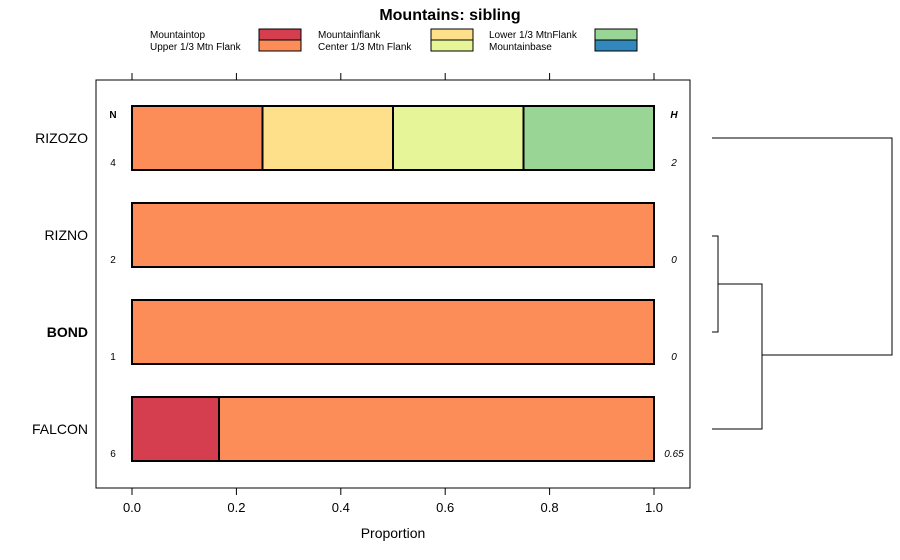  Describe the element at coordinates (60, 283) in the screenshot. I see `category-labels: RIZOZO RIZNO BOND FALCON` at that location.